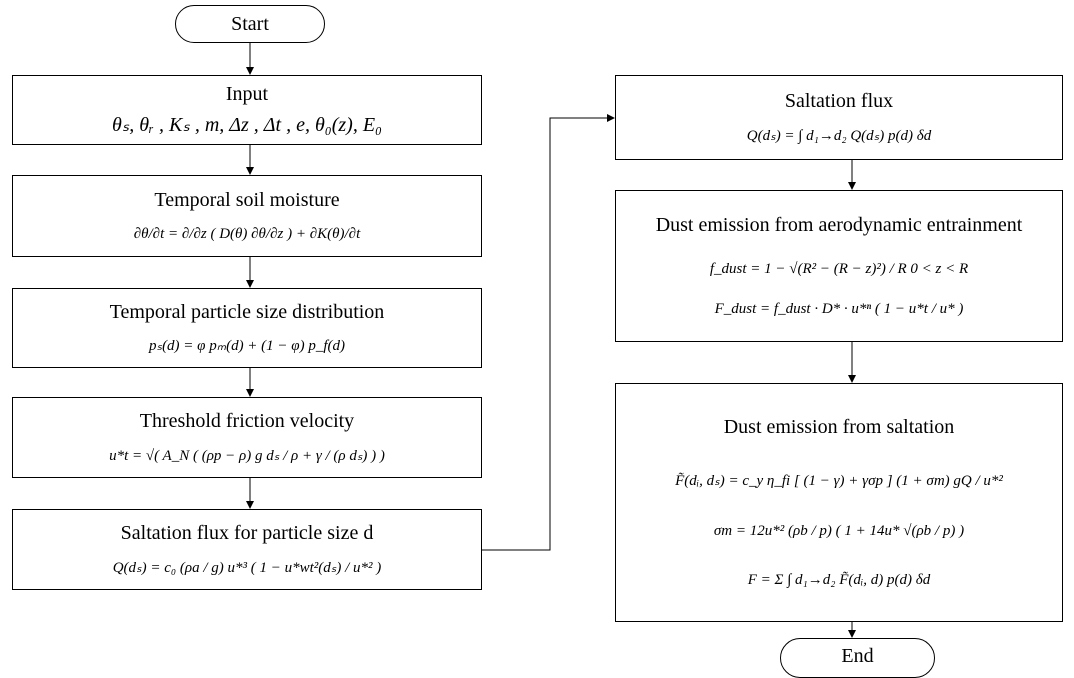 The height and width of the screenshot is (678, 1074). Describe the element at coordinates (857, 658) in the screenshot. I see `end-node: End` at that location.